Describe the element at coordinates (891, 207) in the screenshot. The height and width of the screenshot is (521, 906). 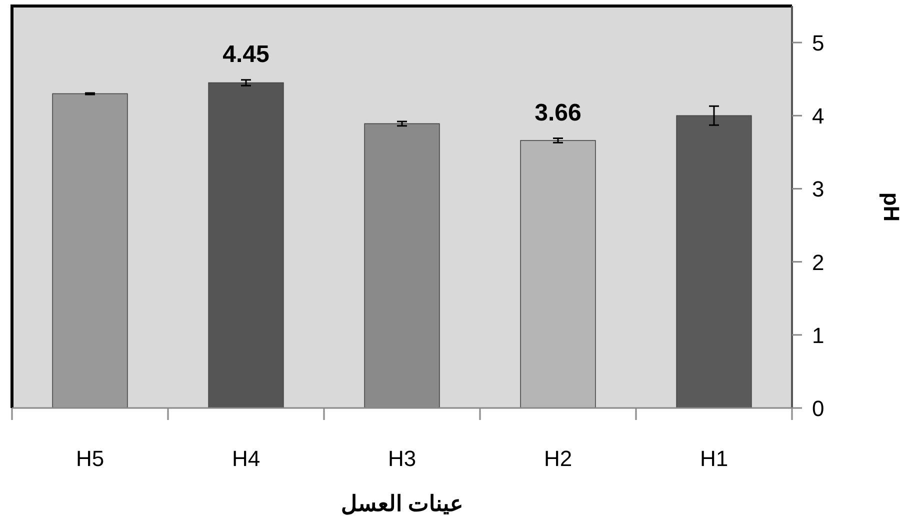
I see `y-axis-title: pH` at that location.